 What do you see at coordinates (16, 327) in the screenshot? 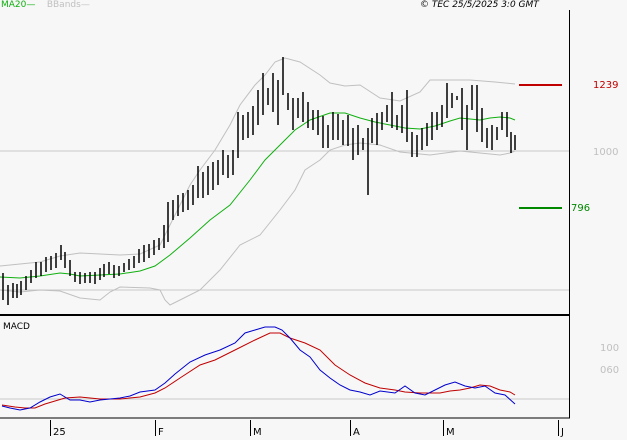
I see `macd-title: MACD` at bounding box center [16, 327].